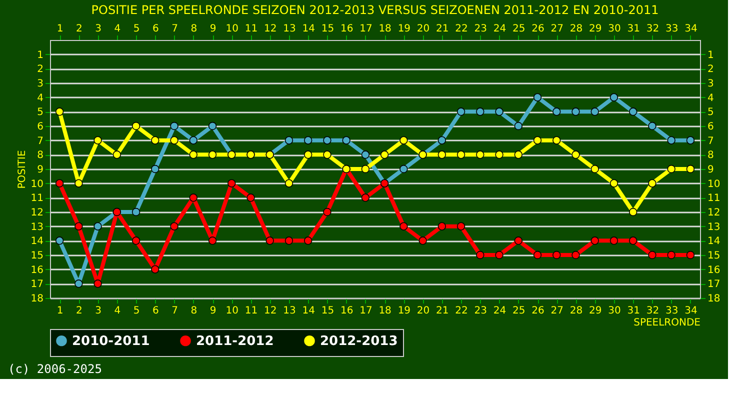 The height and width of the screenshot is (400, 740). What do you see at coordinates (37, 184) in the screenshot?
I see `y-tick-label: 10` at bounding box center [37, 184].